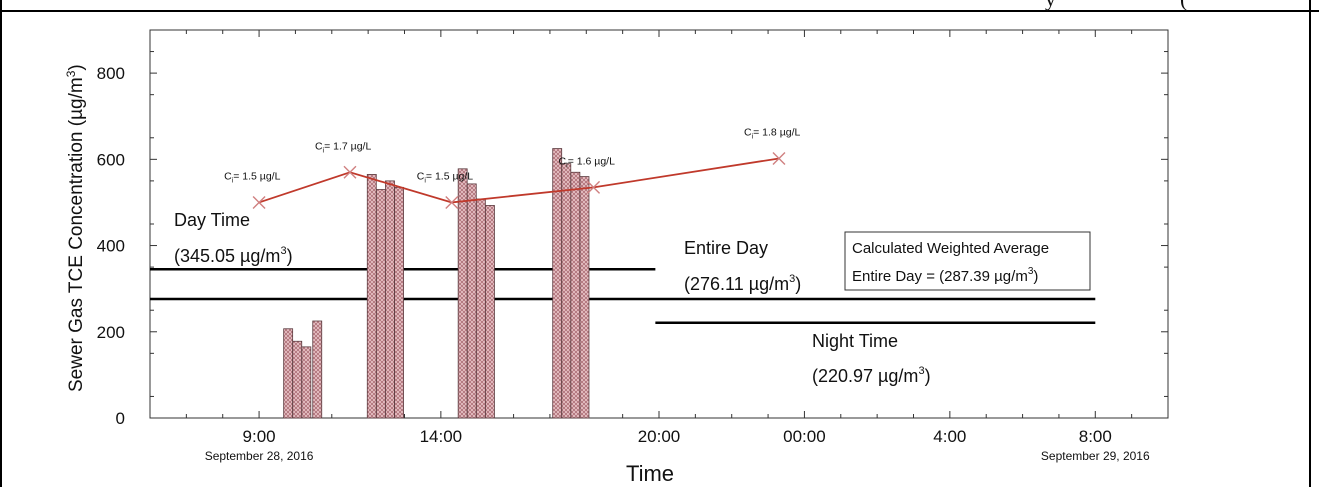 The height and width of the screenshot is (492, 1319). Describe the element at coordinates (436, 283) in the screenshot. I see `bar-series` at that location.